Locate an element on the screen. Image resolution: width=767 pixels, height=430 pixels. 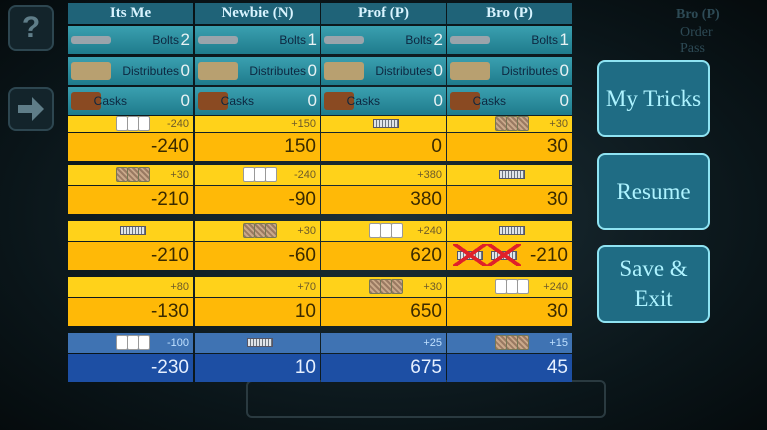
column-header: Bro (P) is located at coordinates (509, 13).